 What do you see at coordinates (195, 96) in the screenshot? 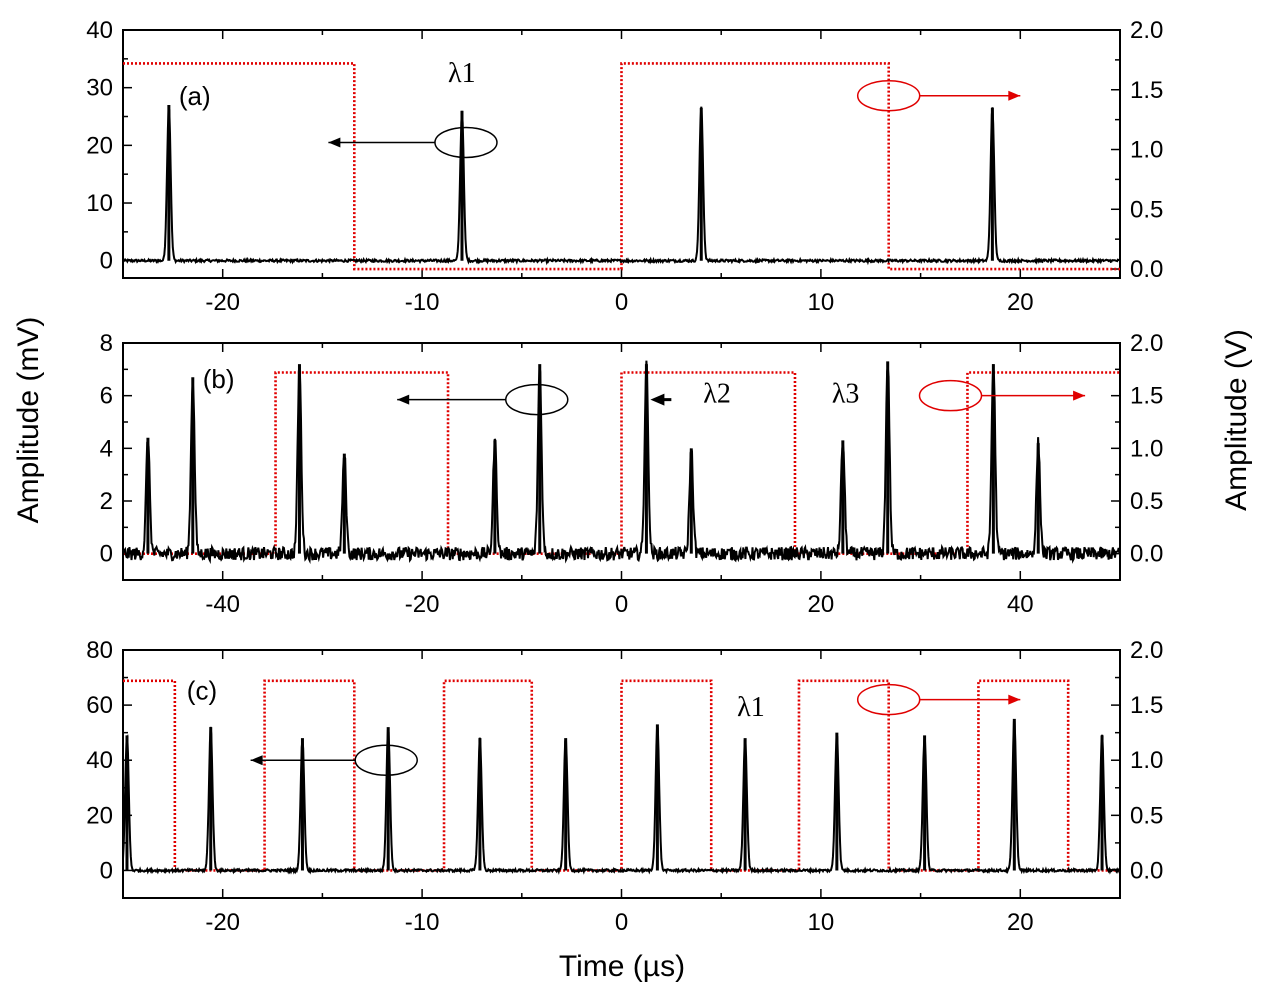
I see `panel-label: (a)` at bounding box center [195, 96].